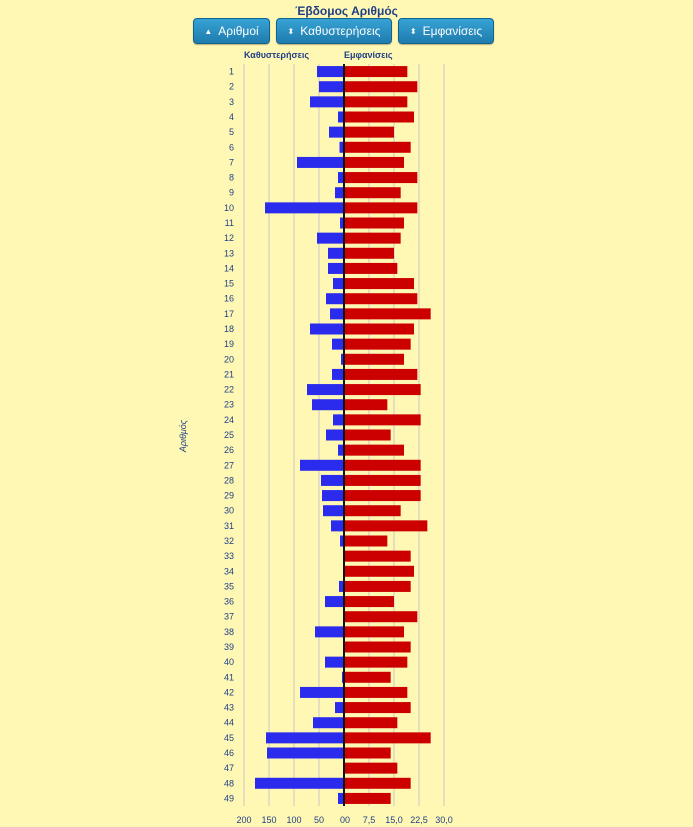 The width and height of the screenshot is (693, 827). I want to click on category-label: 43, so click(229, 708).